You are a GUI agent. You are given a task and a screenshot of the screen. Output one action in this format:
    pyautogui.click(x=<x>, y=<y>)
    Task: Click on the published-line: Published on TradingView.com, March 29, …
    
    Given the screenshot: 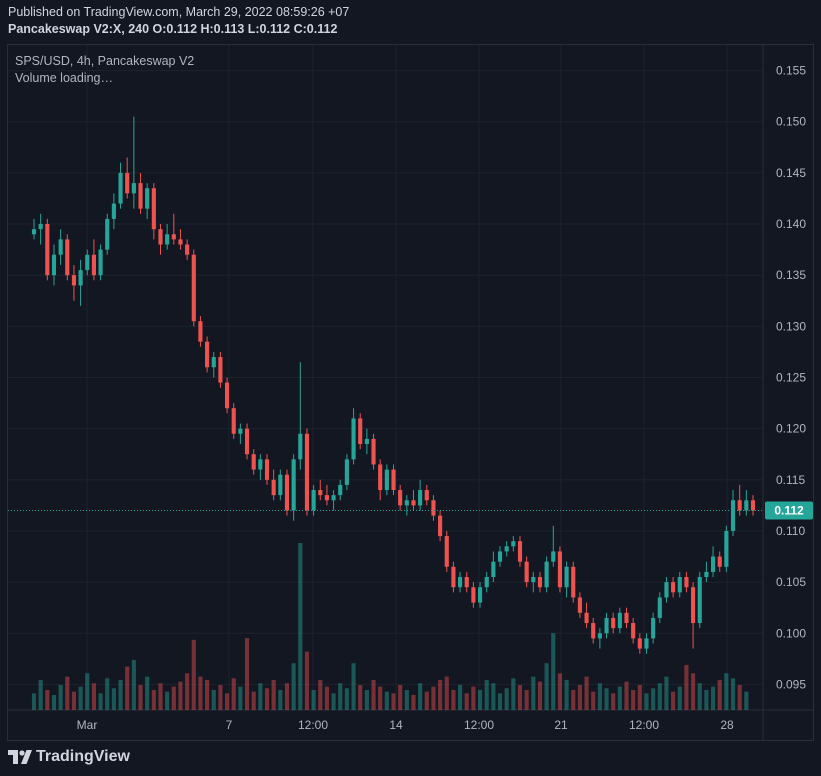 What is the action you would take?
    pyautogui.click(x=179, y=12)
    